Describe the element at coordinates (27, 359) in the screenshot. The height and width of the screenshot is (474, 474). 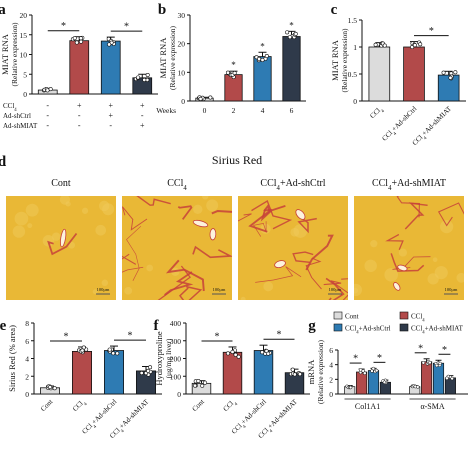
I see `y-tick-label-e: 4` at that location.